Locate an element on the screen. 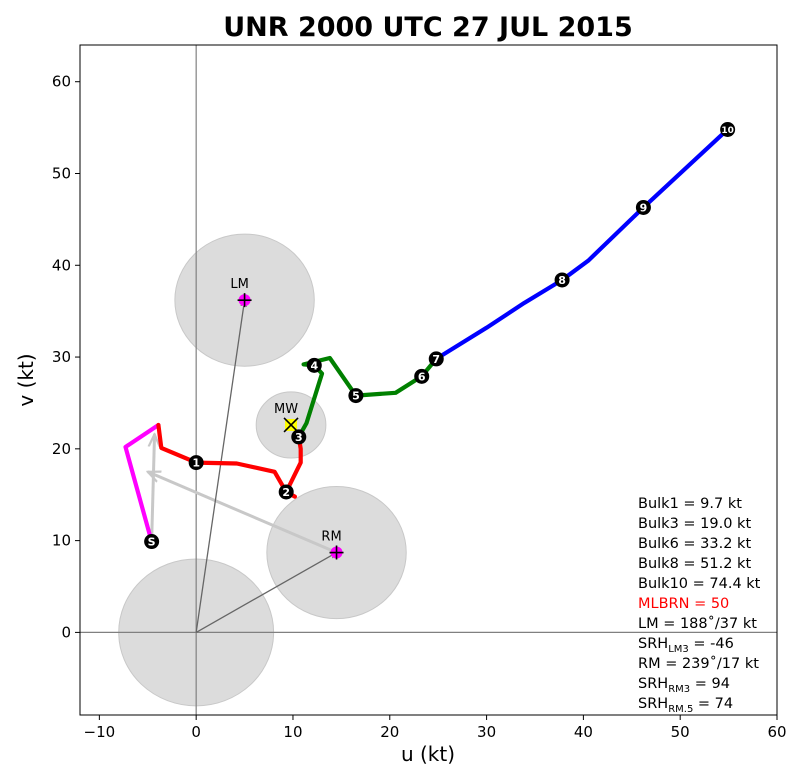 This screenshot has width=801, height=780. y-axis: 0 10 20 30 40 50 60 is located at coordinates (66, 357).